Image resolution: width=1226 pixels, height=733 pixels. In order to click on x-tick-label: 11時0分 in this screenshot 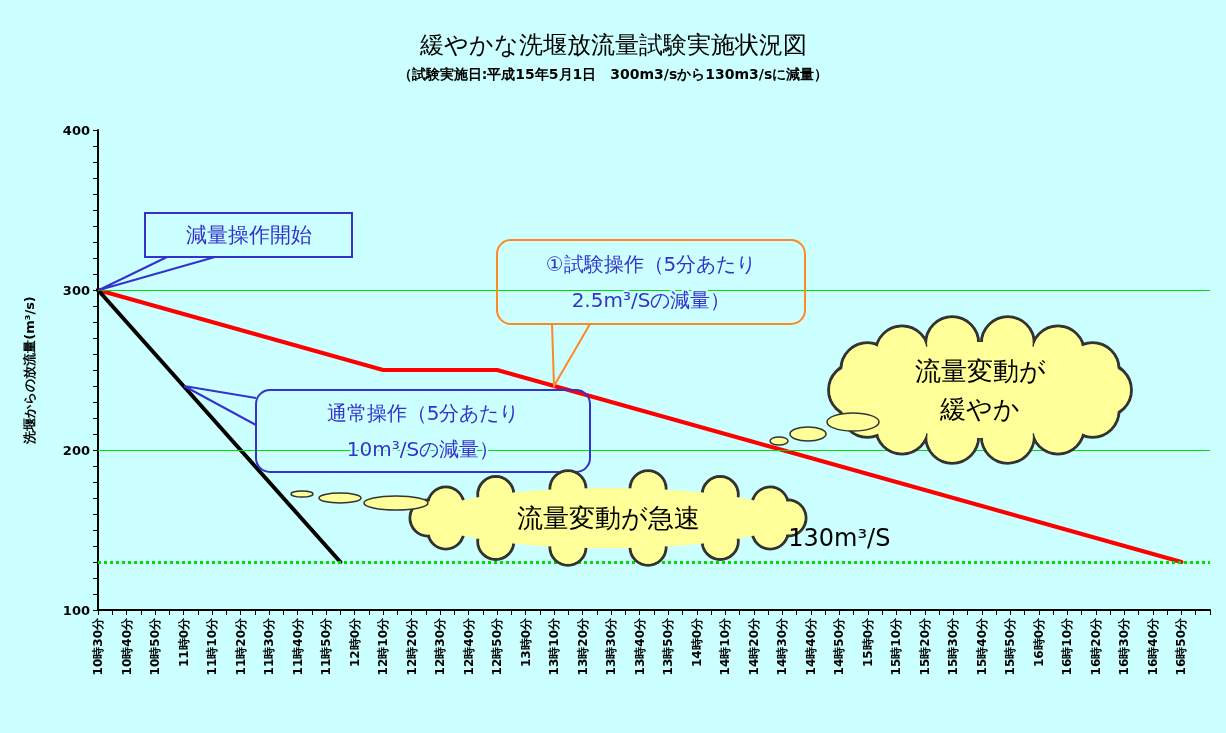, I will do `click(183, 642)`.